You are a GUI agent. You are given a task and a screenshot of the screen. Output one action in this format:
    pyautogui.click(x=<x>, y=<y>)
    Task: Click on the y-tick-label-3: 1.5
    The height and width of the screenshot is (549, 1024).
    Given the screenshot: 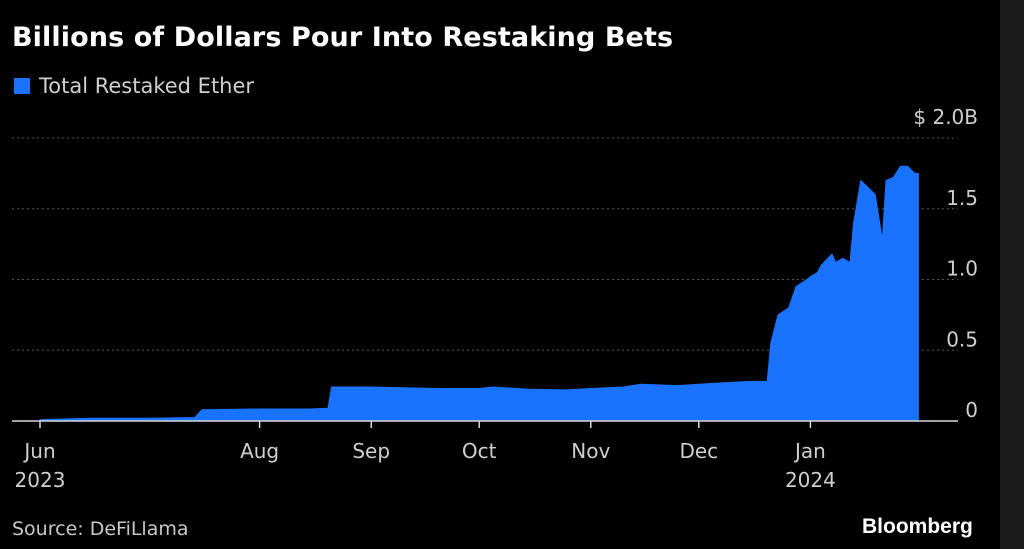 What is the action you would take?
    pyautogui.click(x=962, y=198)
    